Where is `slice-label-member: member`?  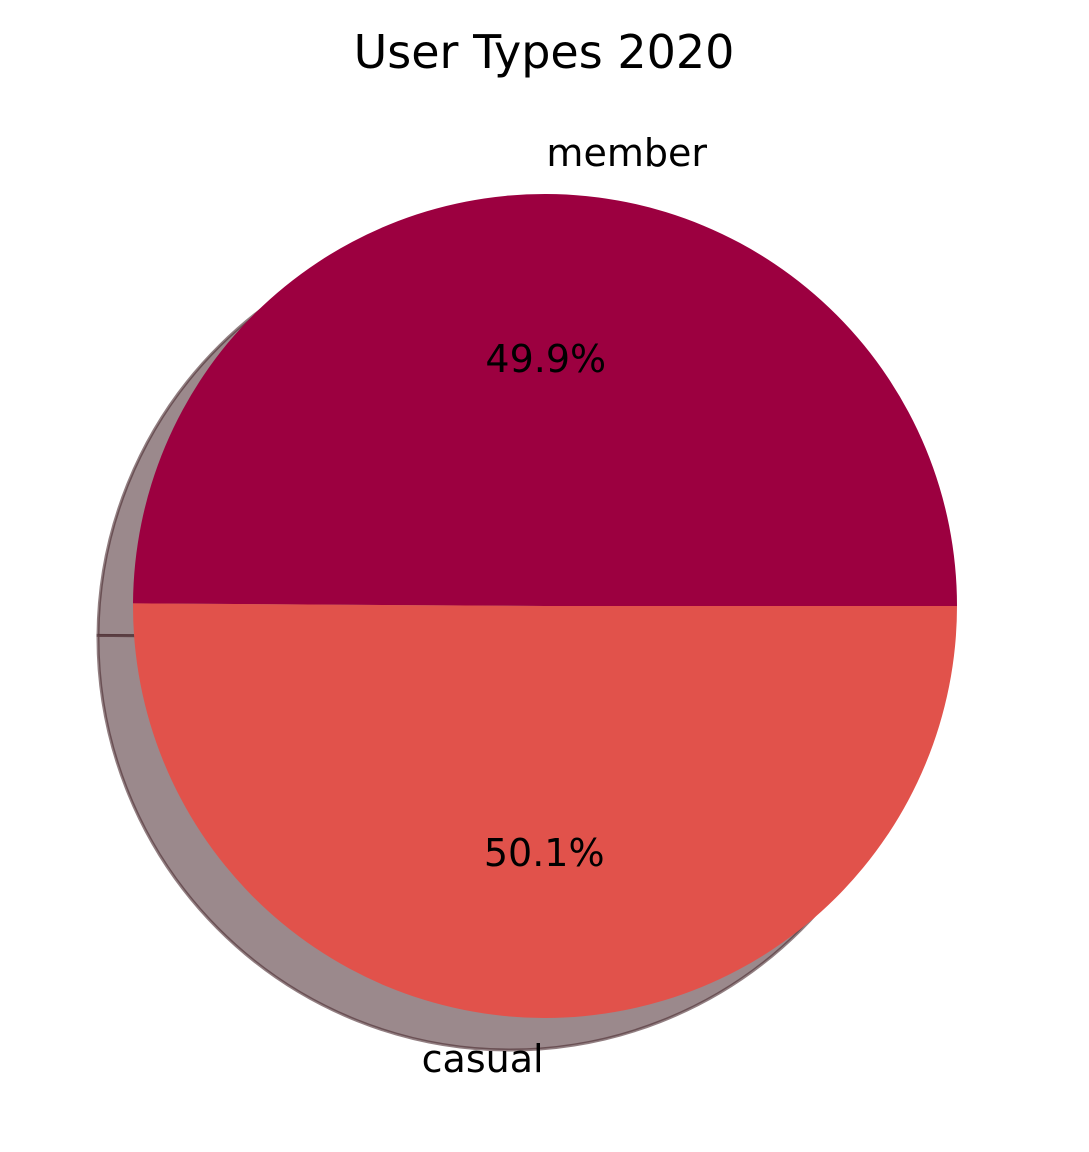
slice-label-member: member is located at coordinates (626, 153).